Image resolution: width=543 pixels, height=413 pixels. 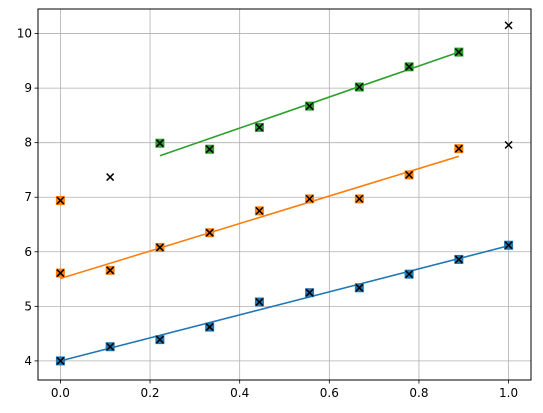 I want to click on y-tick-label: 4, so click(x=28, y=361).